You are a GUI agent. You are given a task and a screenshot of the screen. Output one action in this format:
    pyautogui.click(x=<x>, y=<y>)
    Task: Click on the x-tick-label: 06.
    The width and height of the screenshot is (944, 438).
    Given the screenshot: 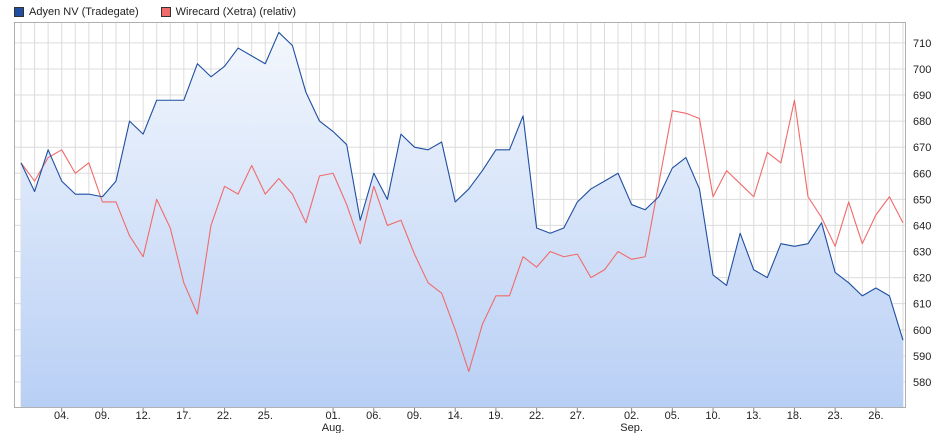 What is the action you would take?
    pyautogui.click(x=373, y=416)
    